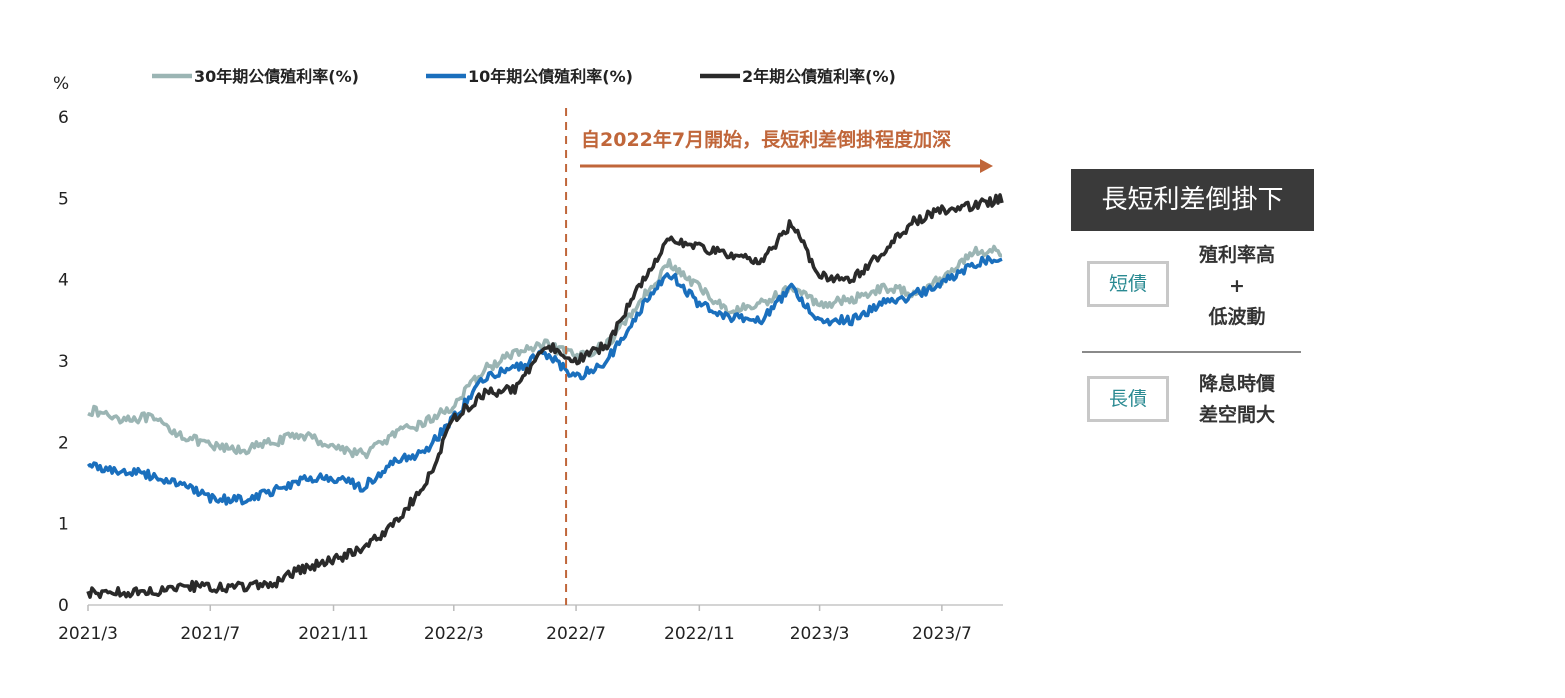  What do you see at coordinates (1192, 200) in the screenshot?
I see `side-panel-title: 長短利差倒掛下` at bounding box center [1192, 200].